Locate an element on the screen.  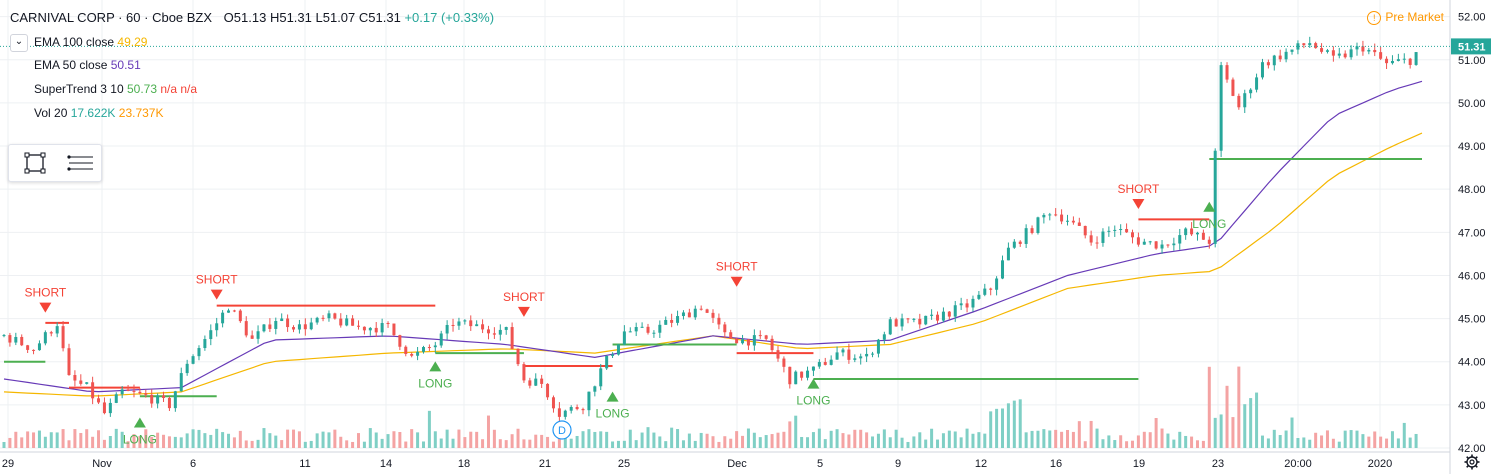
indicator-label: EMA 100 close is located at coordinates (74, 42).